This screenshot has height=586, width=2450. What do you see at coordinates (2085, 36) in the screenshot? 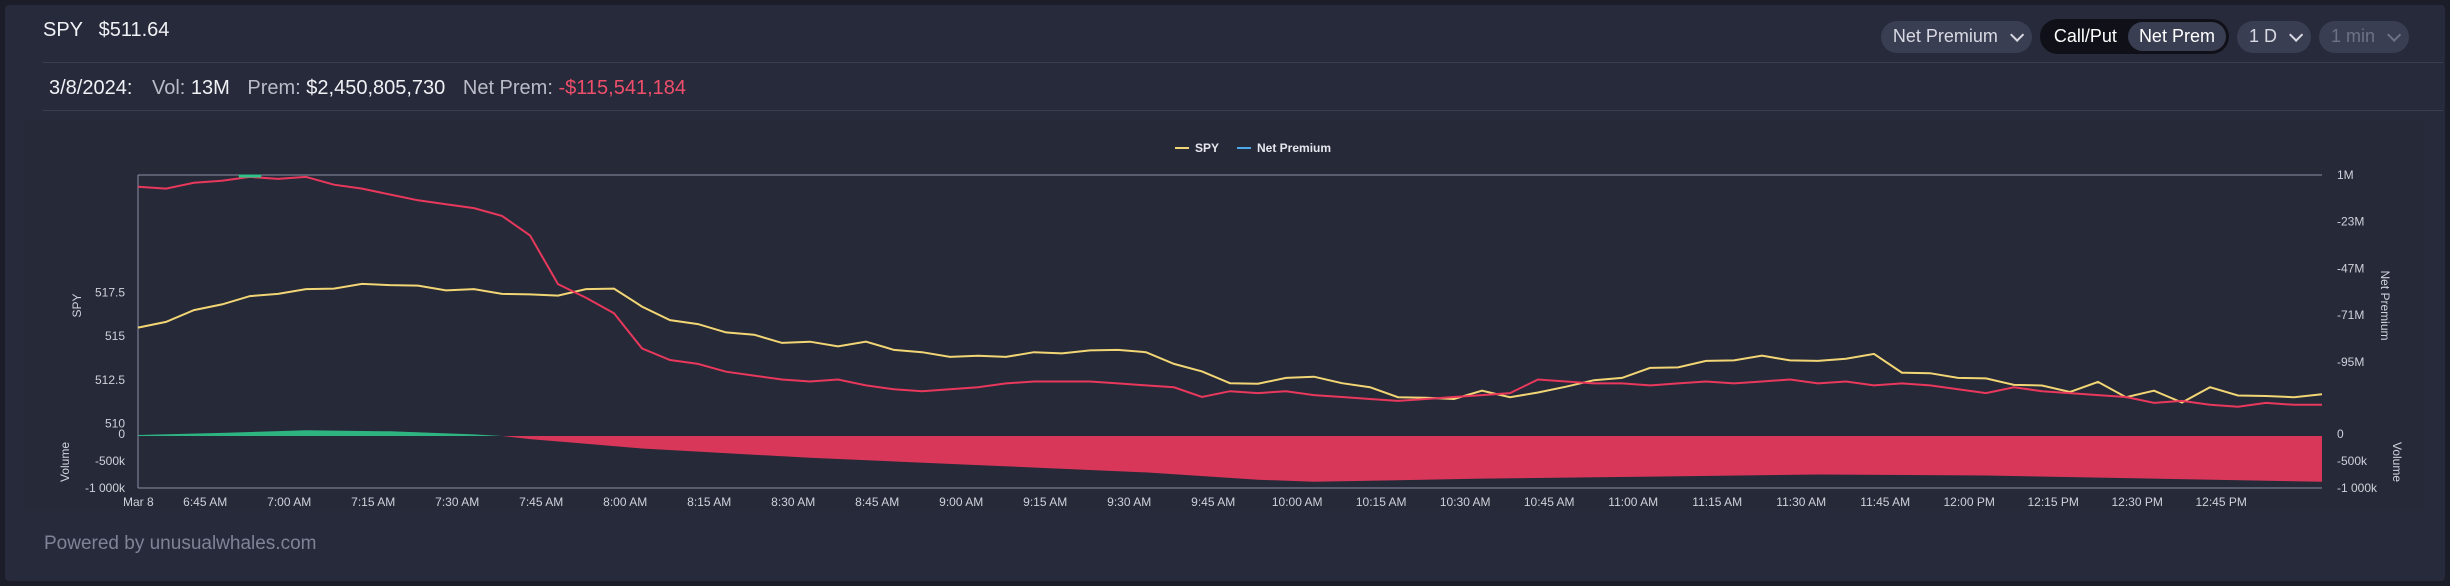
I see `toggle-call-put: Call/Put` at bounding box center [2085, 36].